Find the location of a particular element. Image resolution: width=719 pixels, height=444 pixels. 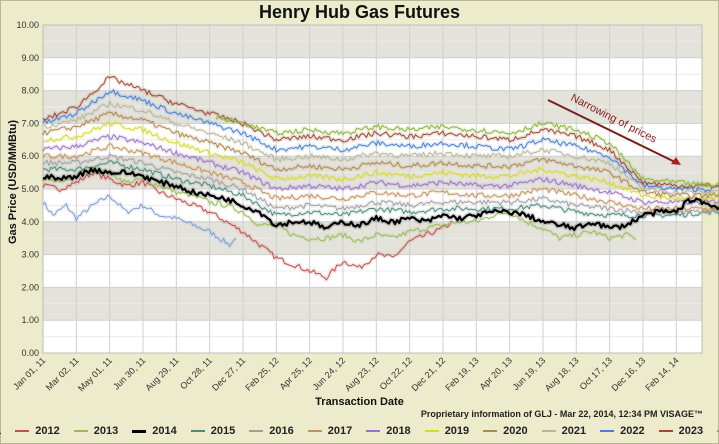

arrow-head-icon is located at coordinates (676, 161).